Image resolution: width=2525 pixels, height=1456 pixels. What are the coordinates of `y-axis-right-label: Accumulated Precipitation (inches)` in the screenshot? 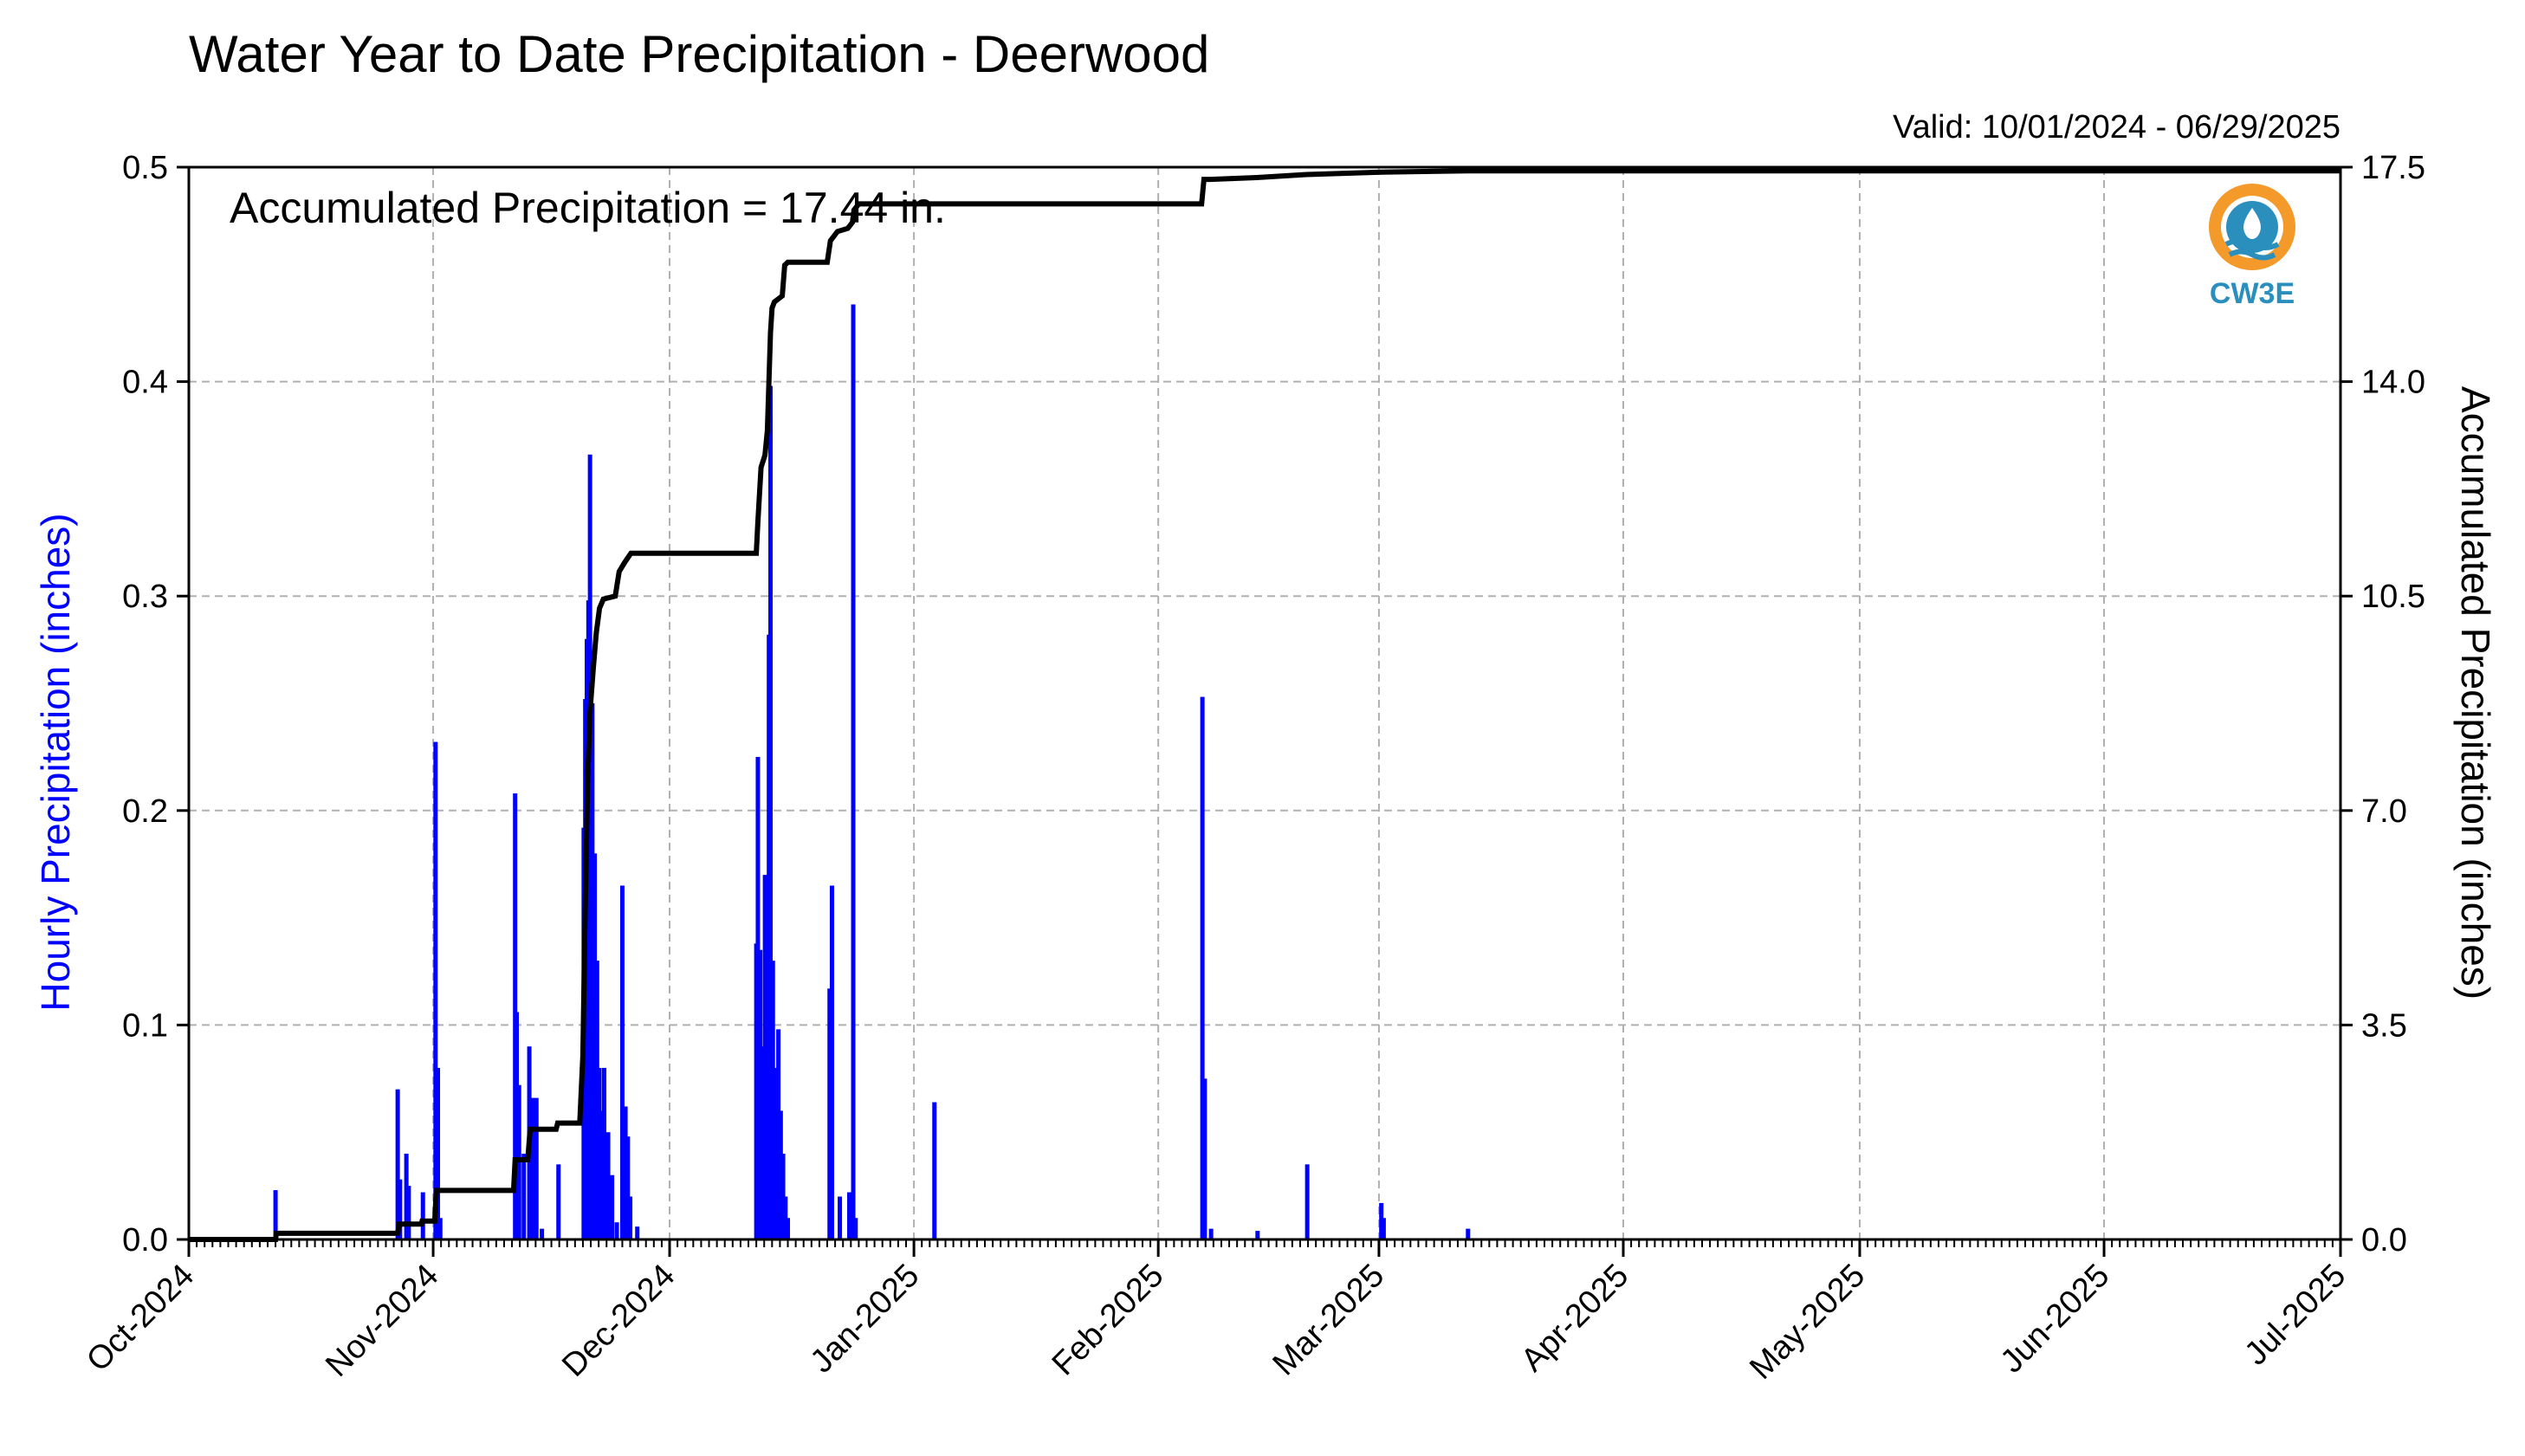 It's located at (2475, 693).